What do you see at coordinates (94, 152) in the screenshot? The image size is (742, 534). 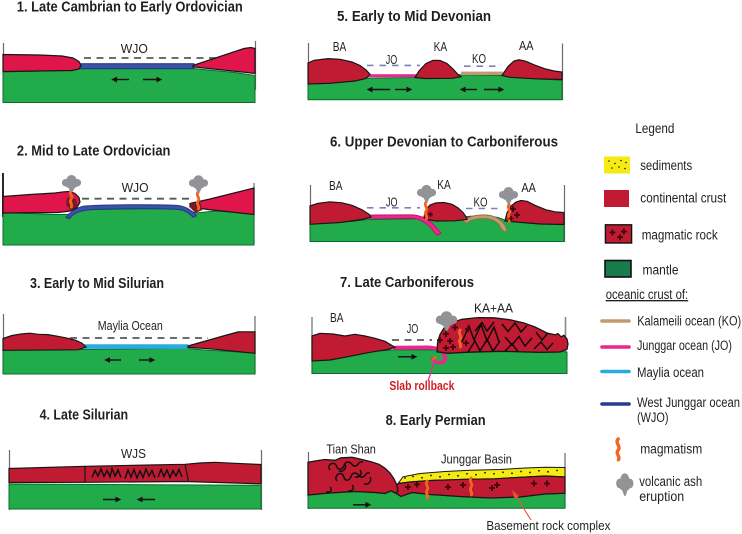 I see `svg-text: 2. Mid to Late Ordovician` at bounding box center [94, 152].